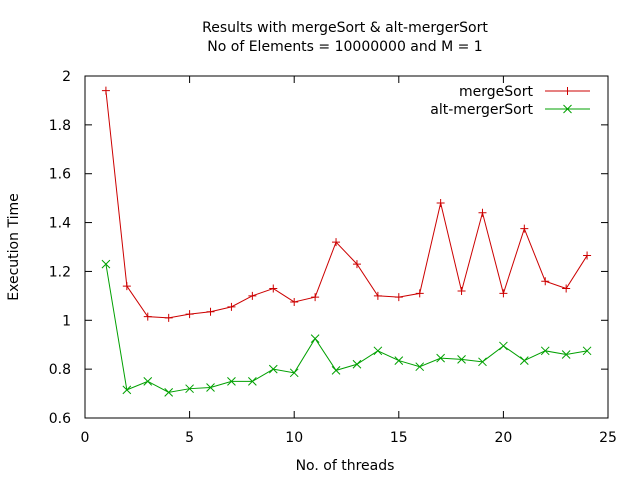  What do you see at coordinates (60, 175) in the screenshot?
I see `y-tick-label: 1.6` at bounding box center [60, 175].